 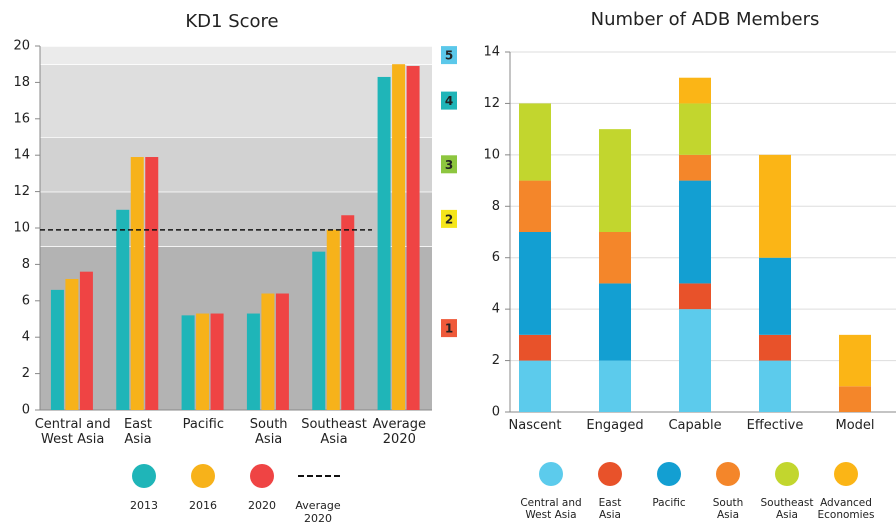 I want to click on legend-label: Pacific, so click(x=669, y=503).